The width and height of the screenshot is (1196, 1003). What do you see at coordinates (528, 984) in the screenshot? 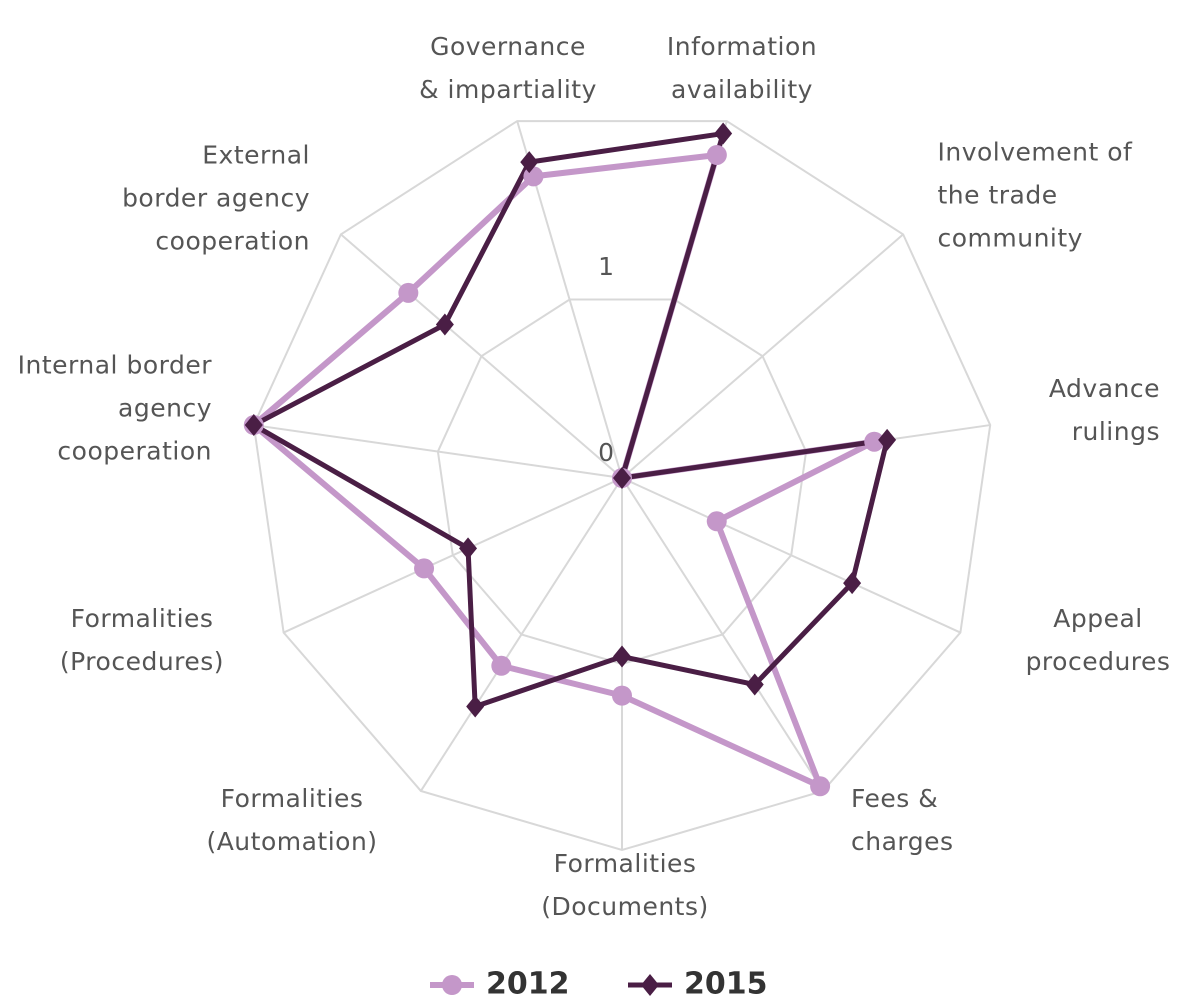
I see `legend-label: 2012` at bounding box center [528, 984].